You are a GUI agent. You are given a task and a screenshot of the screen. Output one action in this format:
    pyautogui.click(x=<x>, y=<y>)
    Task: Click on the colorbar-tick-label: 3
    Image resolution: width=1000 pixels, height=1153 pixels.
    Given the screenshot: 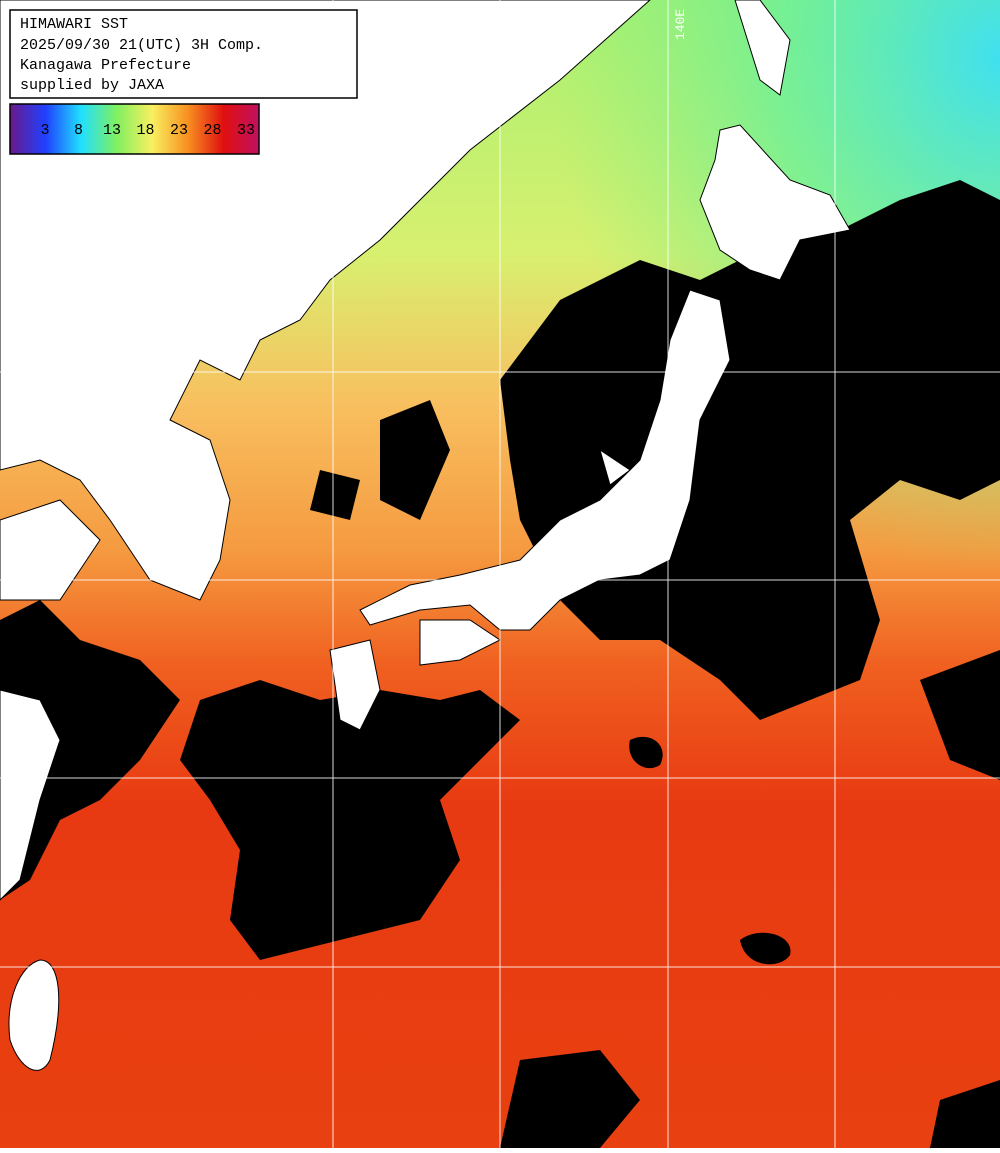 What is the action you would take?
    pyautogui.click(x=44, y=130)
    